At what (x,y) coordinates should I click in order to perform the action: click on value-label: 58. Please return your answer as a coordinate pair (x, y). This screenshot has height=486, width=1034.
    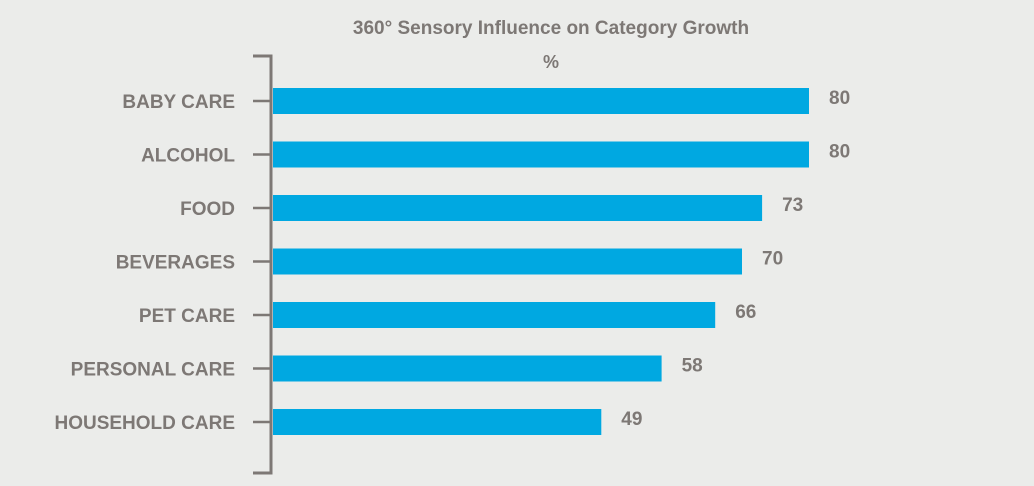
    Looking at the image, I should click on (692, 366).